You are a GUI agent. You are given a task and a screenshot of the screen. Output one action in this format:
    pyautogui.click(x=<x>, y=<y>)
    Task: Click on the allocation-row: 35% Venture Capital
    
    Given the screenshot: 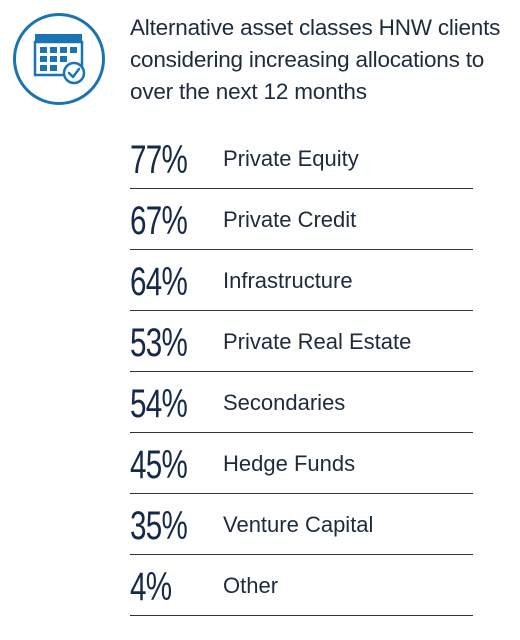 What is the action you would take?
    pyautogui.click(x=301, y=524)
    